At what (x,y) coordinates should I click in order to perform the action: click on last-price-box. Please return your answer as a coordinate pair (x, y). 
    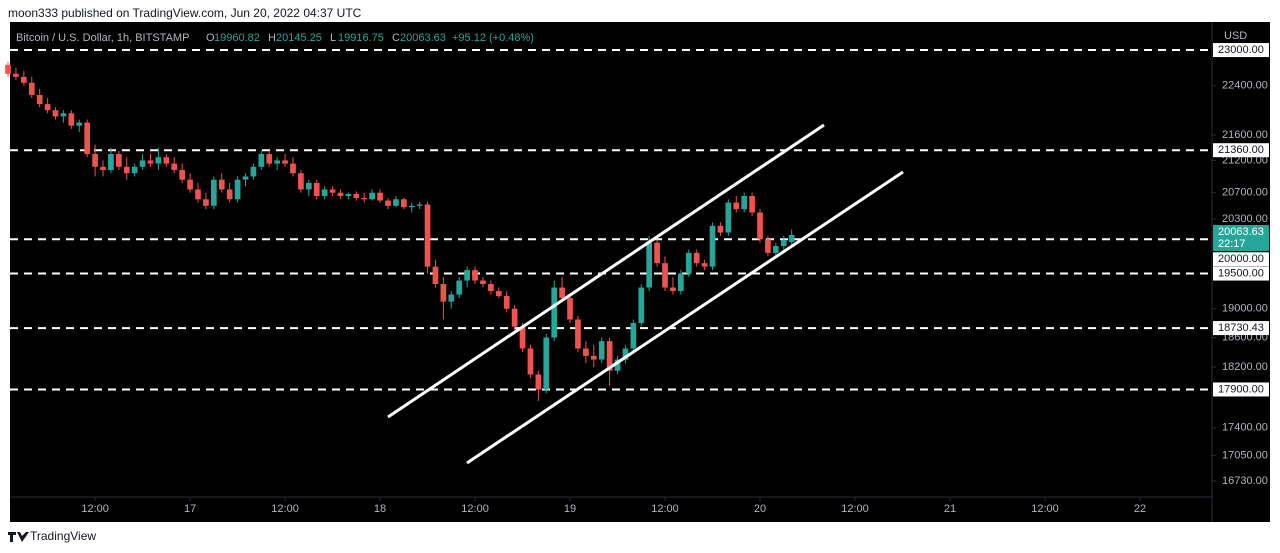
    Looking at the image, I should click on (1241, 237).